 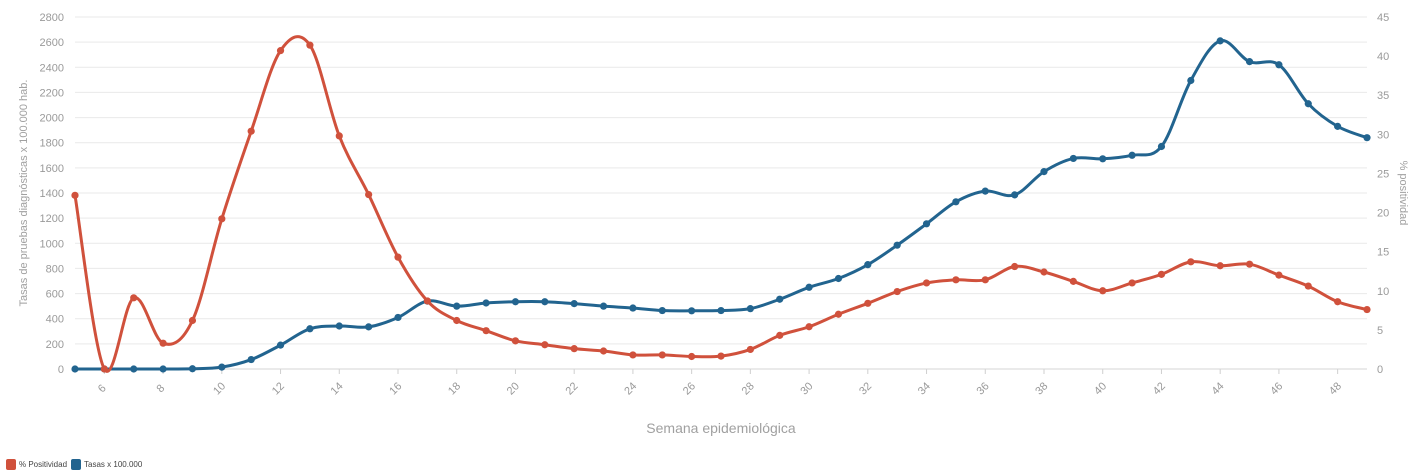 I want to click on legend-item-positividad: % Positividad, so click(x=36, y=464).